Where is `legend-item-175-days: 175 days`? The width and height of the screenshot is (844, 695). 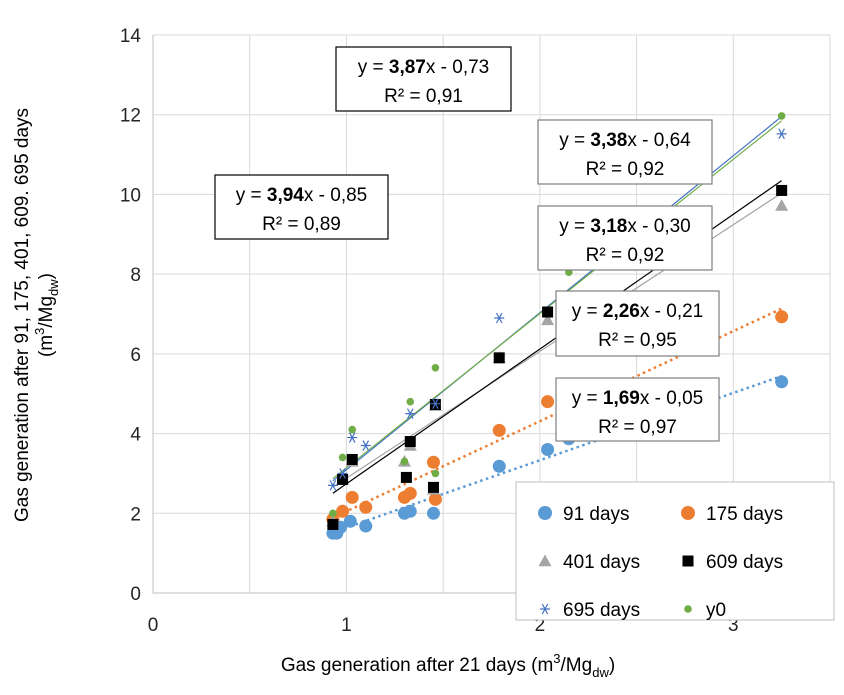 legend-item-175-days: 175 days is located at coordinates (732, 514).